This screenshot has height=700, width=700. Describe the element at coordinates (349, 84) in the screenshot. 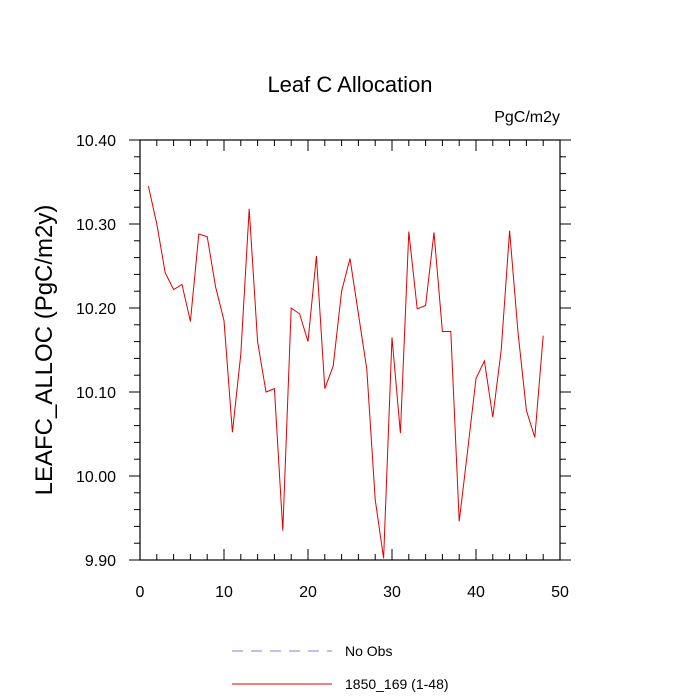

I see `chart-title: Leaf C Allocation` at that location.